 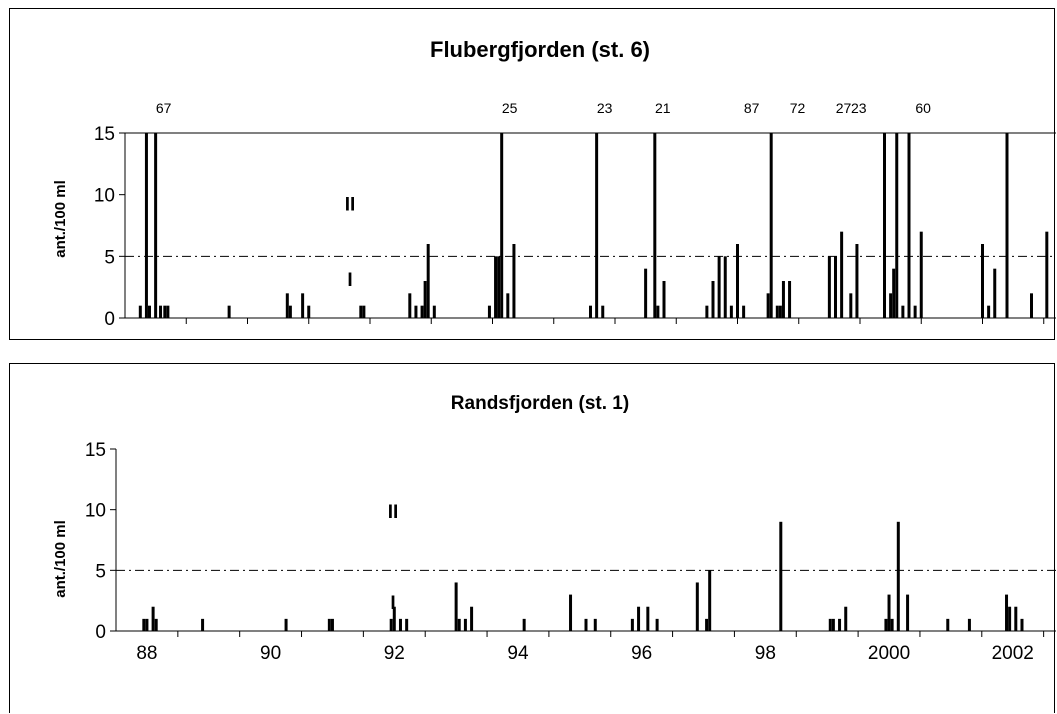 What do you see at coordinates (164, 108) in the screenshot?
I see `bar-annotation: 67` at bounding box center [164, 108].